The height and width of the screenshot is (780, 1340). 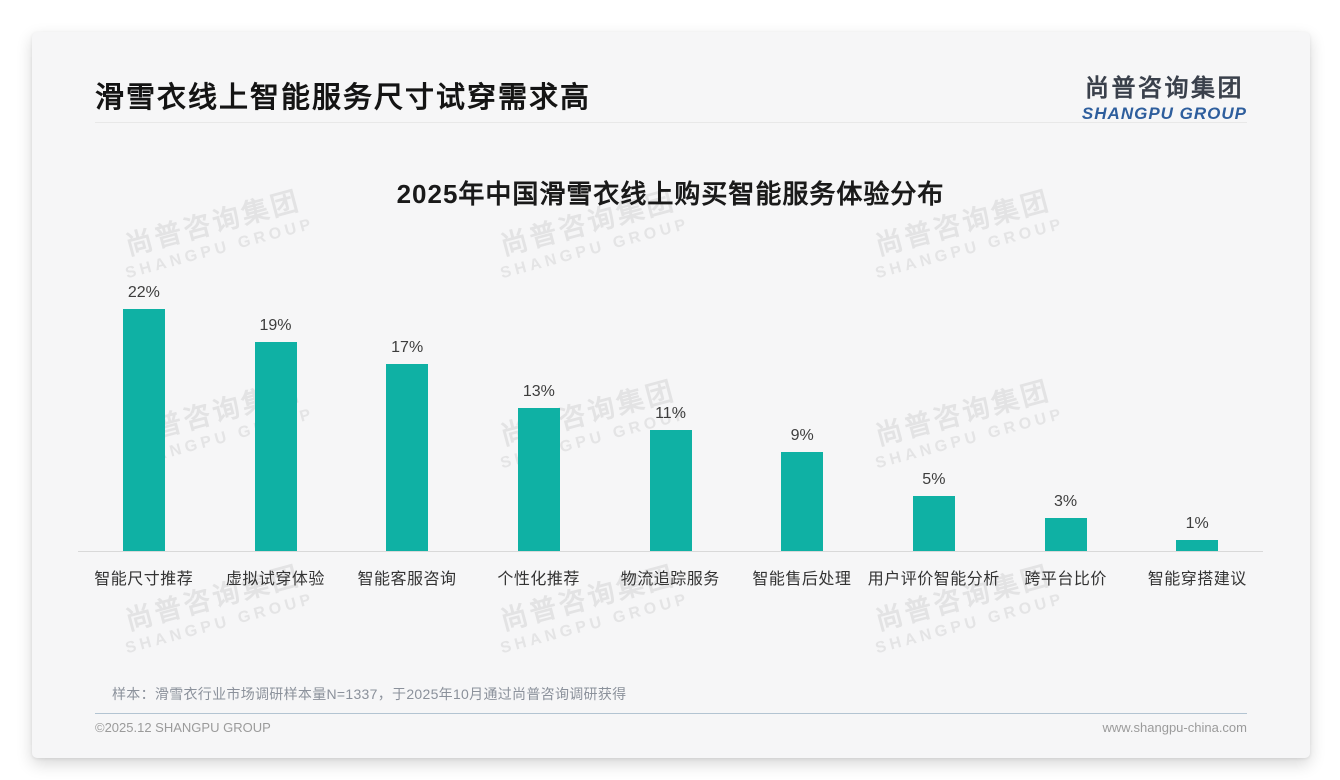 What do you see at coordinates (1164, 113) in the screenshot?
I see `logo-english-text: SHANGPU GROUP` at bounding box center [1164, 113].